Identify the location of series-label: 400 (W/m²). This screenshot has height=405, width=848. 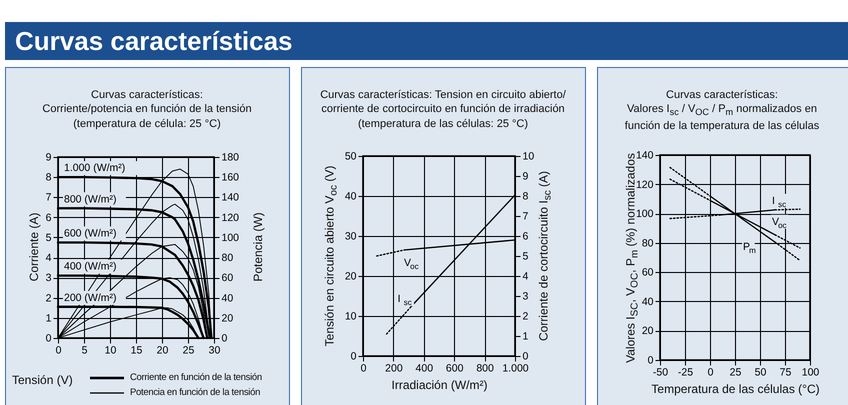
(90, 266).